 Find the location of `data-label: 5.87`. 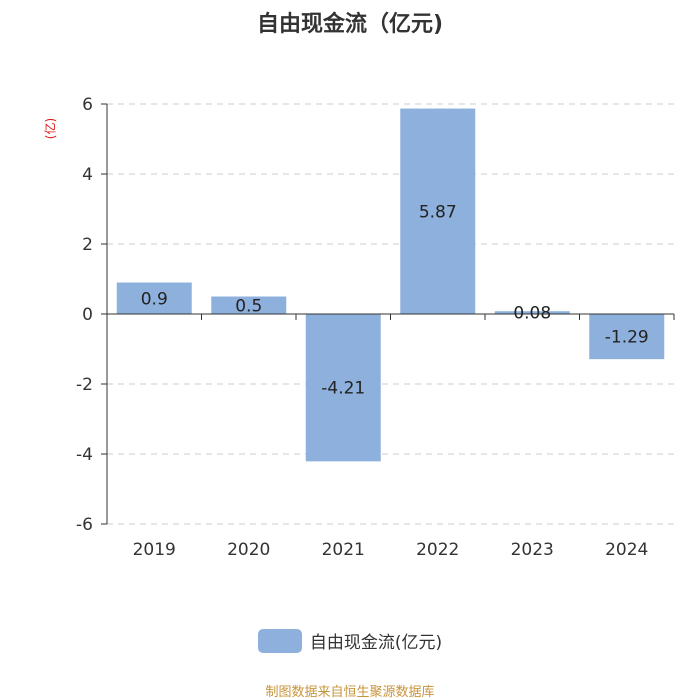

data-label: 5.87 is located at coordinates (438, 212).